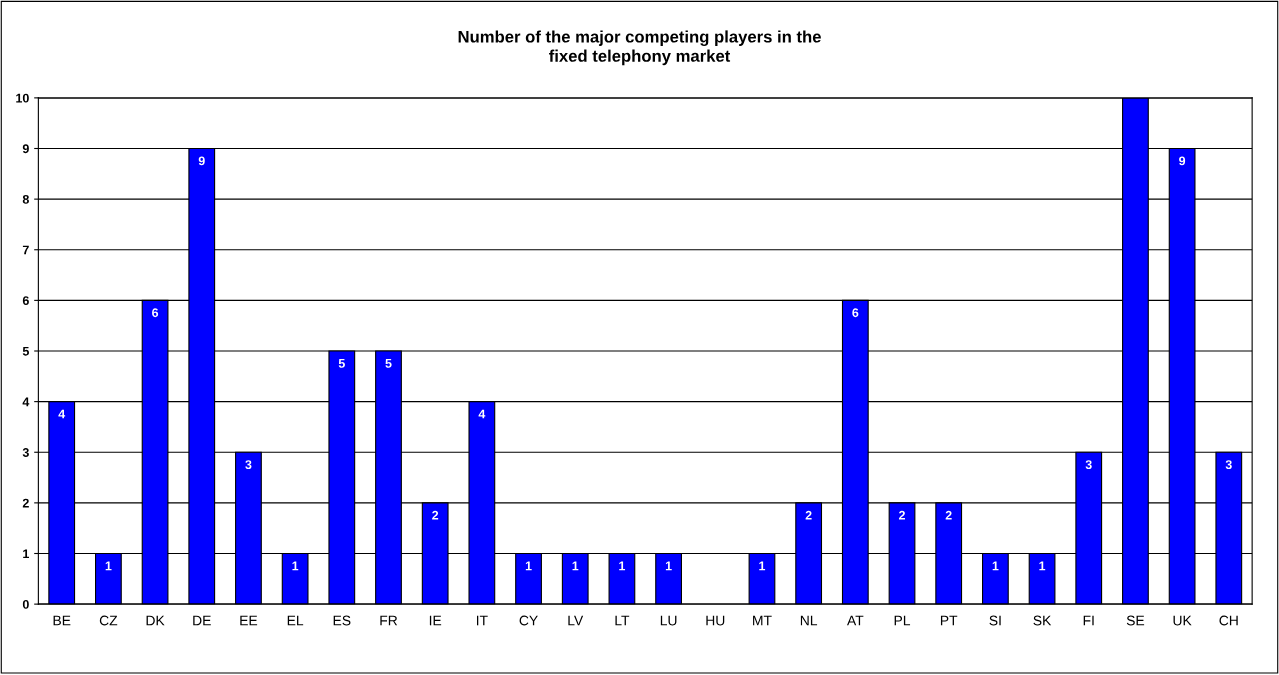 The height and width of the screenshot is (675, 1279). Describe the element at coordinates (809, 620) in the screenshot. I see `x-tick-label: NL` at that location.